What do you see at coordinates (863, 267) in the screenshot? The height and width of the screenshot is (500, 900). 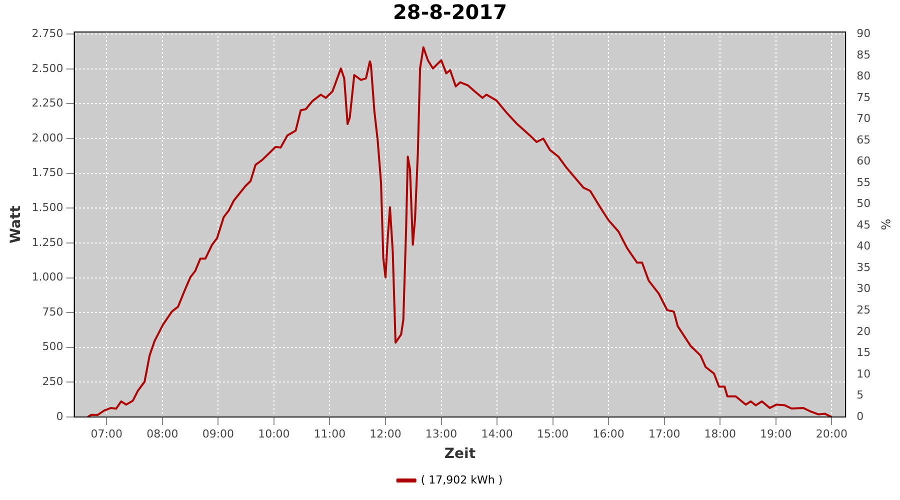 I see `y2-tick-label: 35` at bounding box center [863, 267].